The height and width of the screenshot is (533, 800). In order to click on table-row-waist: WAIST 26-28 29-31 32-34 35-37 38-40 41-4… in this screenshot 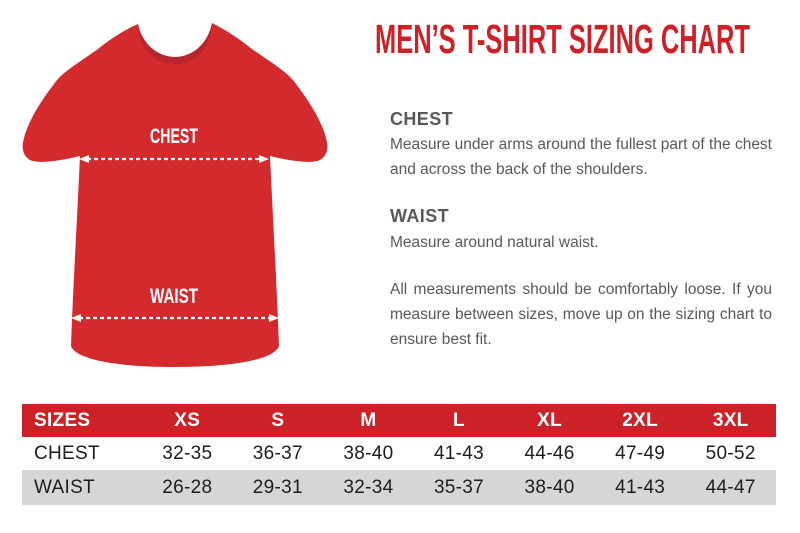, I will do `click(399, 487)`.